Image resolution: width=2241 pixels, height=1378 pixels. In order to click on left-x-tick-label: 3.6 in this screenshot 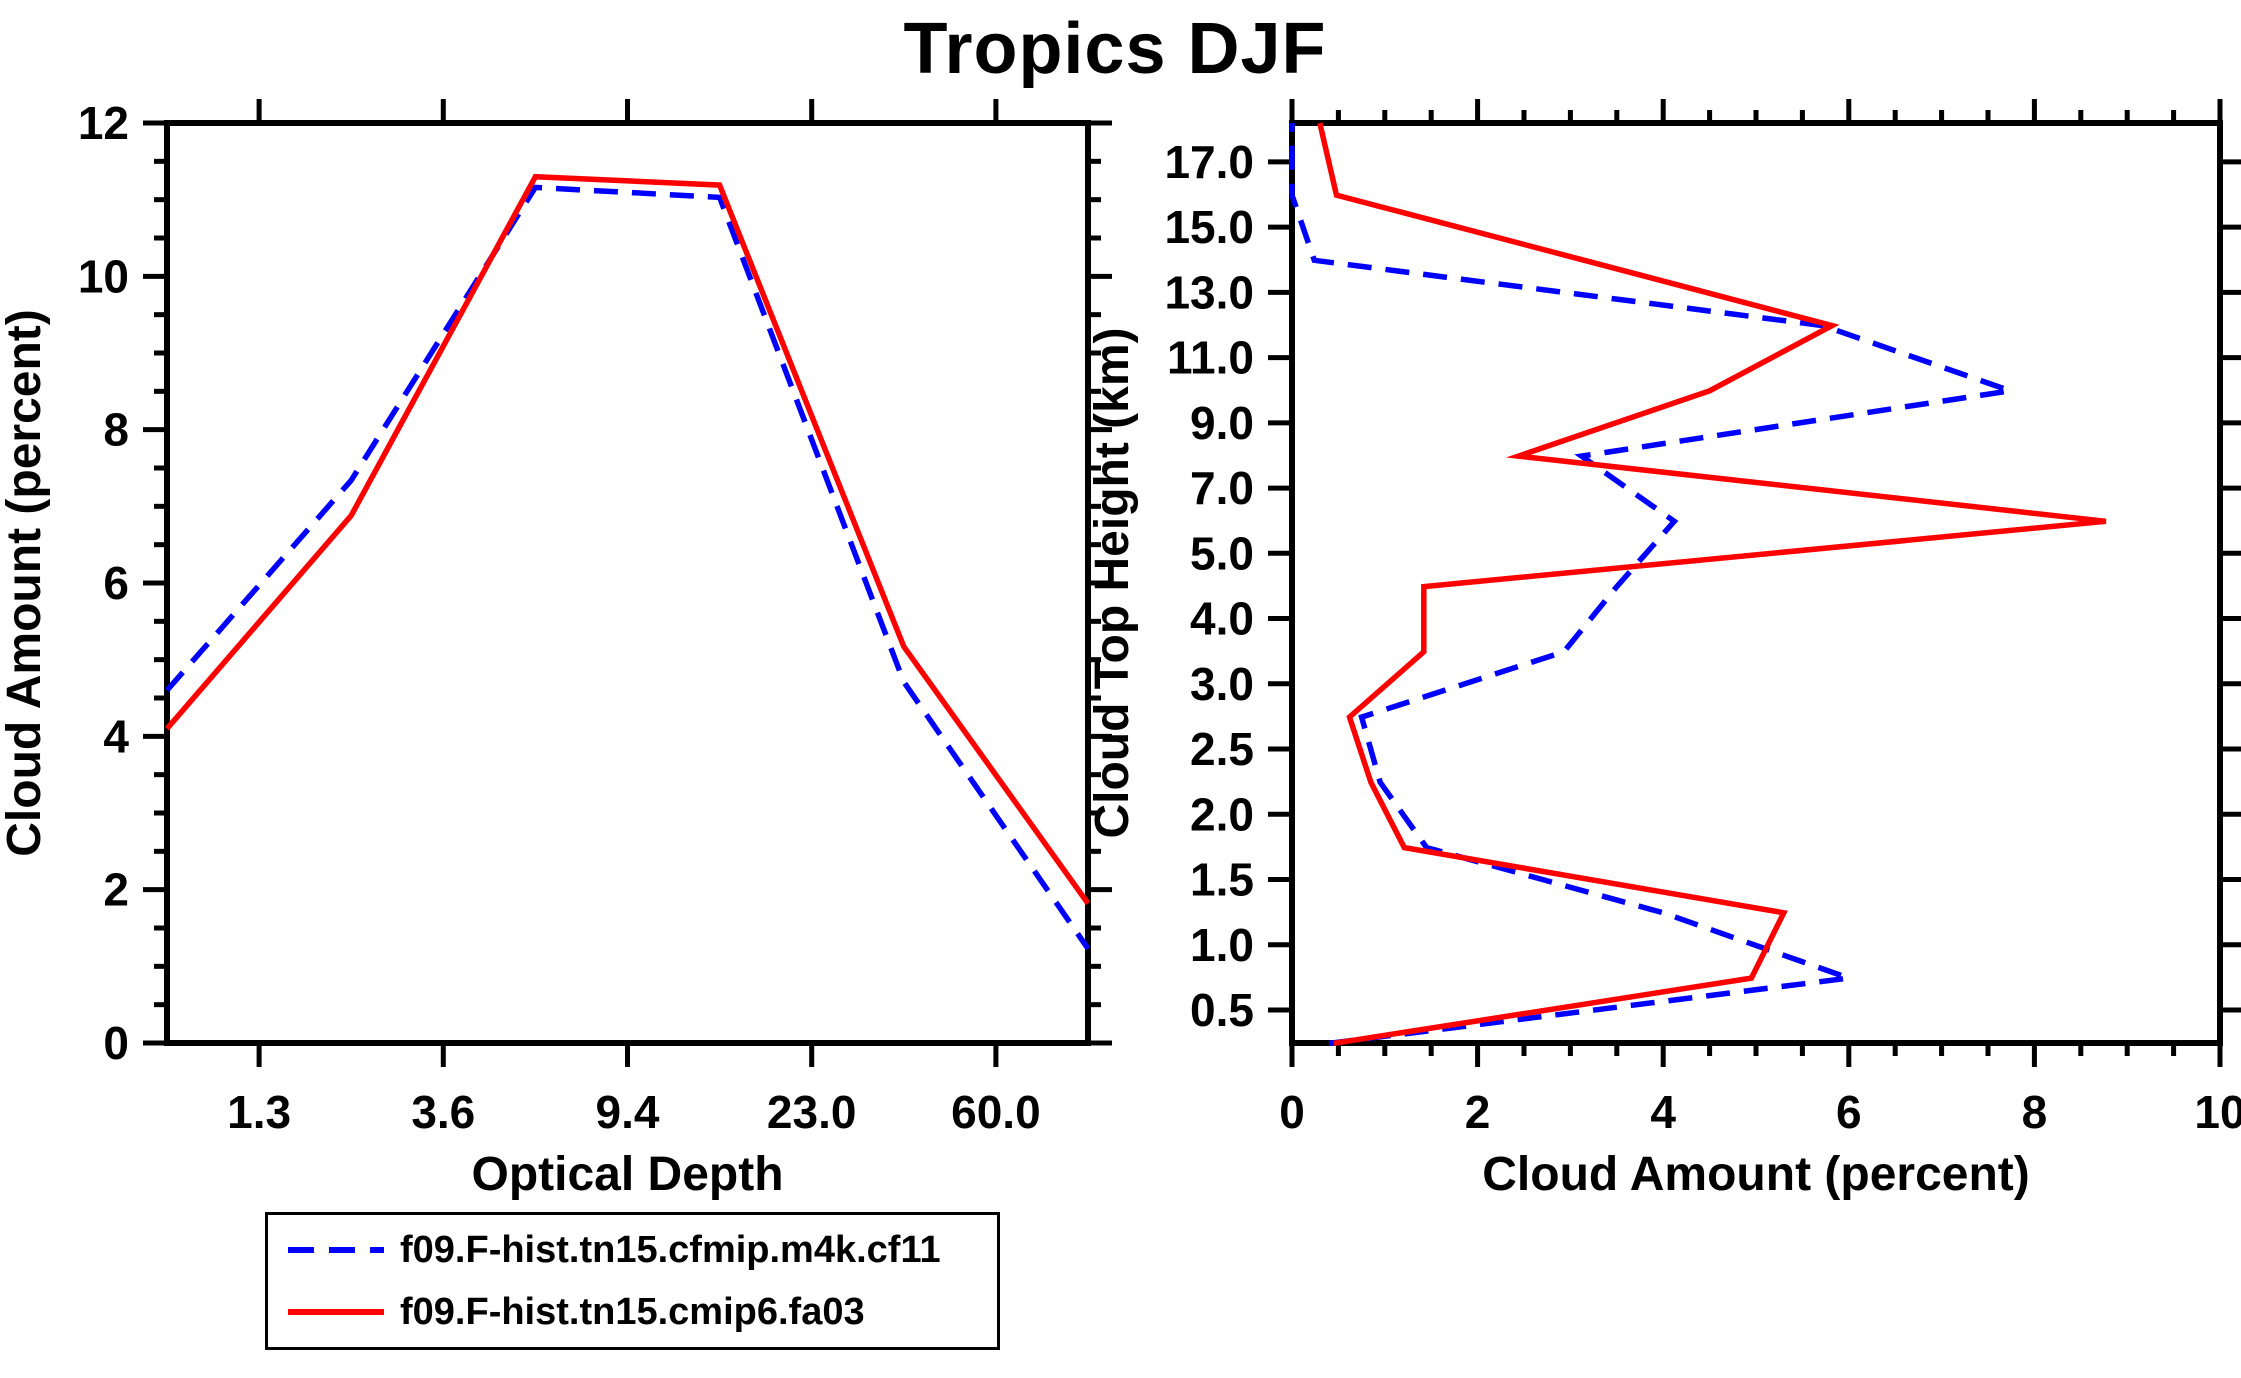, I will do `click(443, 1112)`.